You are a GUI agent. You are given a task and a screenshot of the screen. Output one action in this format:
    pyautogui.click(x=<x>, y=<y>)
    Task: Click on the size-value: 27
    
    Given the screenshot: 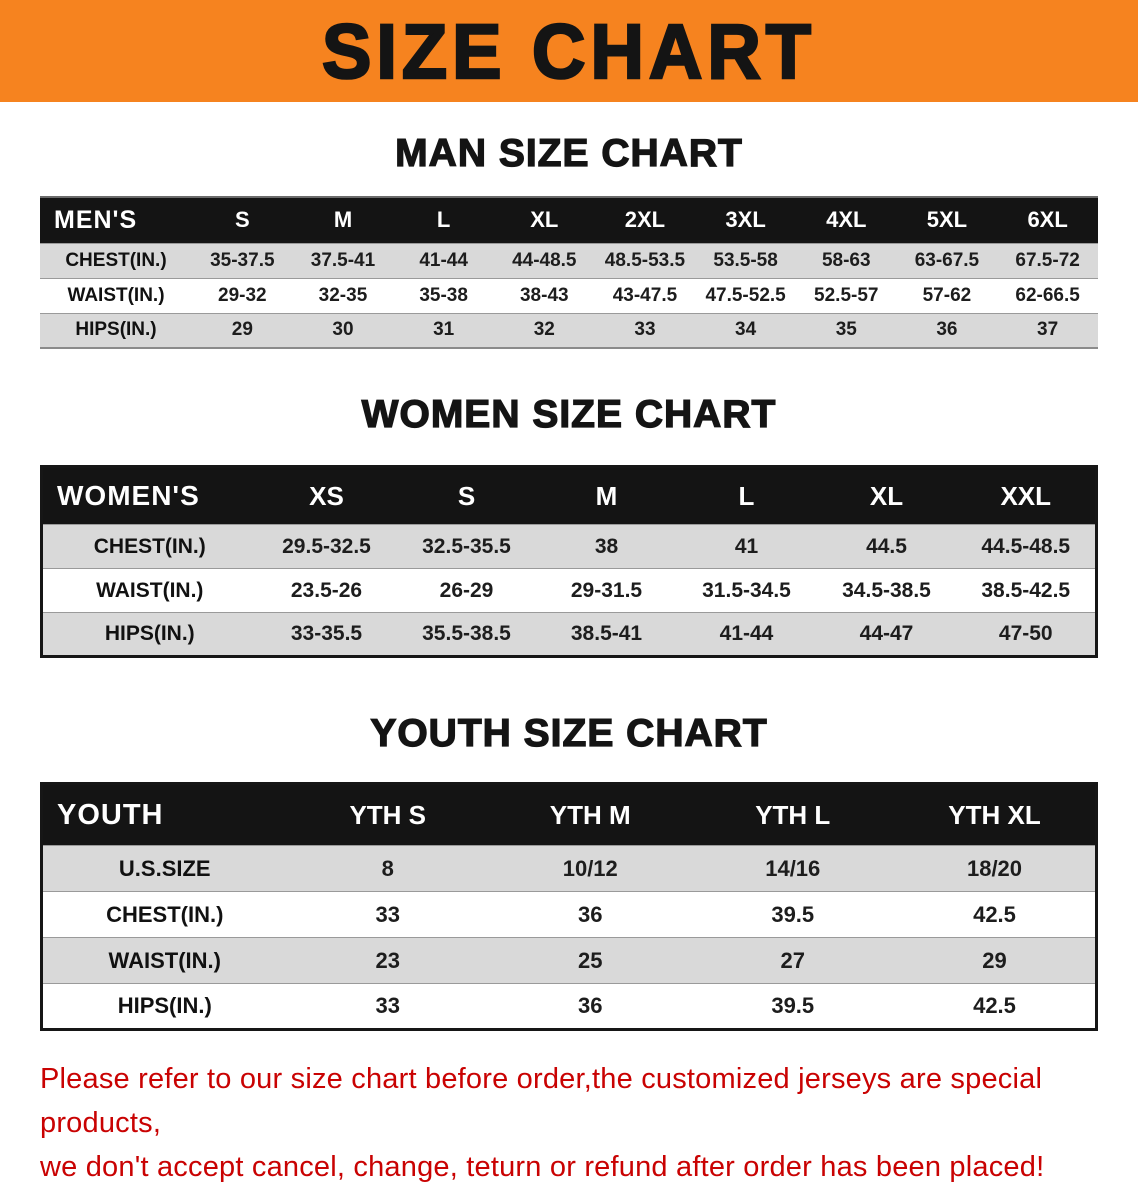 What is the action you would take?
    pyautogui.click(x=792, y=960)
    